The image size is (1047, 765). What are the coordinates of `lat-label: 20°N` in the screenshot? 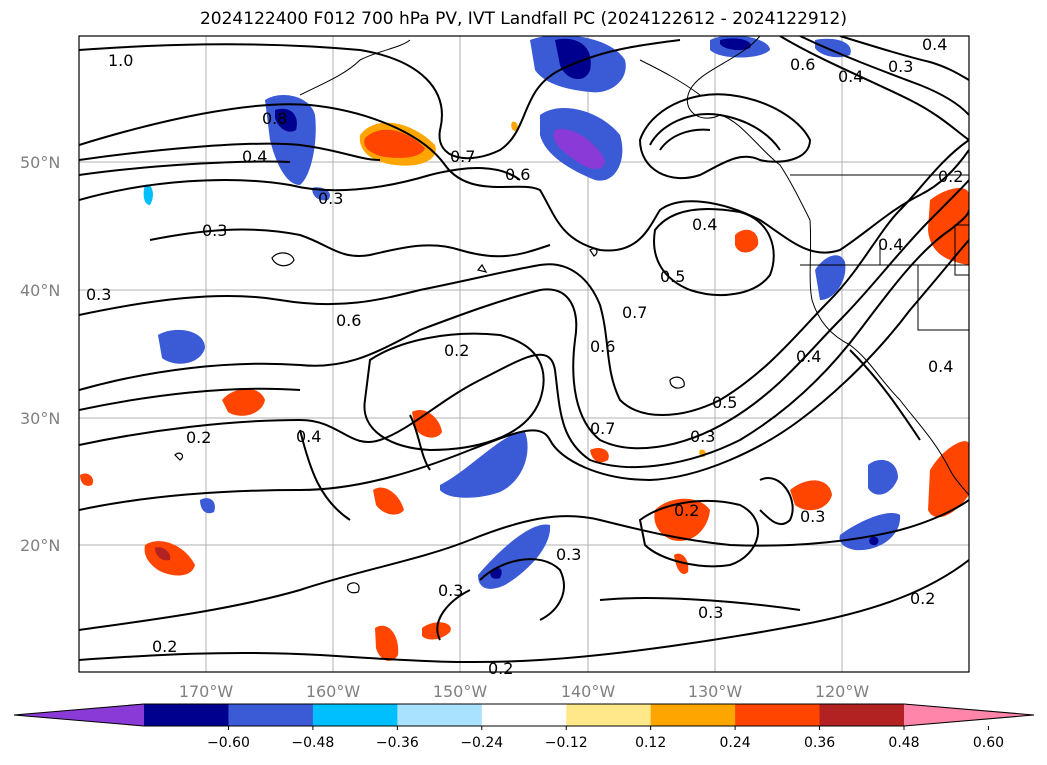 It's located at (40, 545).